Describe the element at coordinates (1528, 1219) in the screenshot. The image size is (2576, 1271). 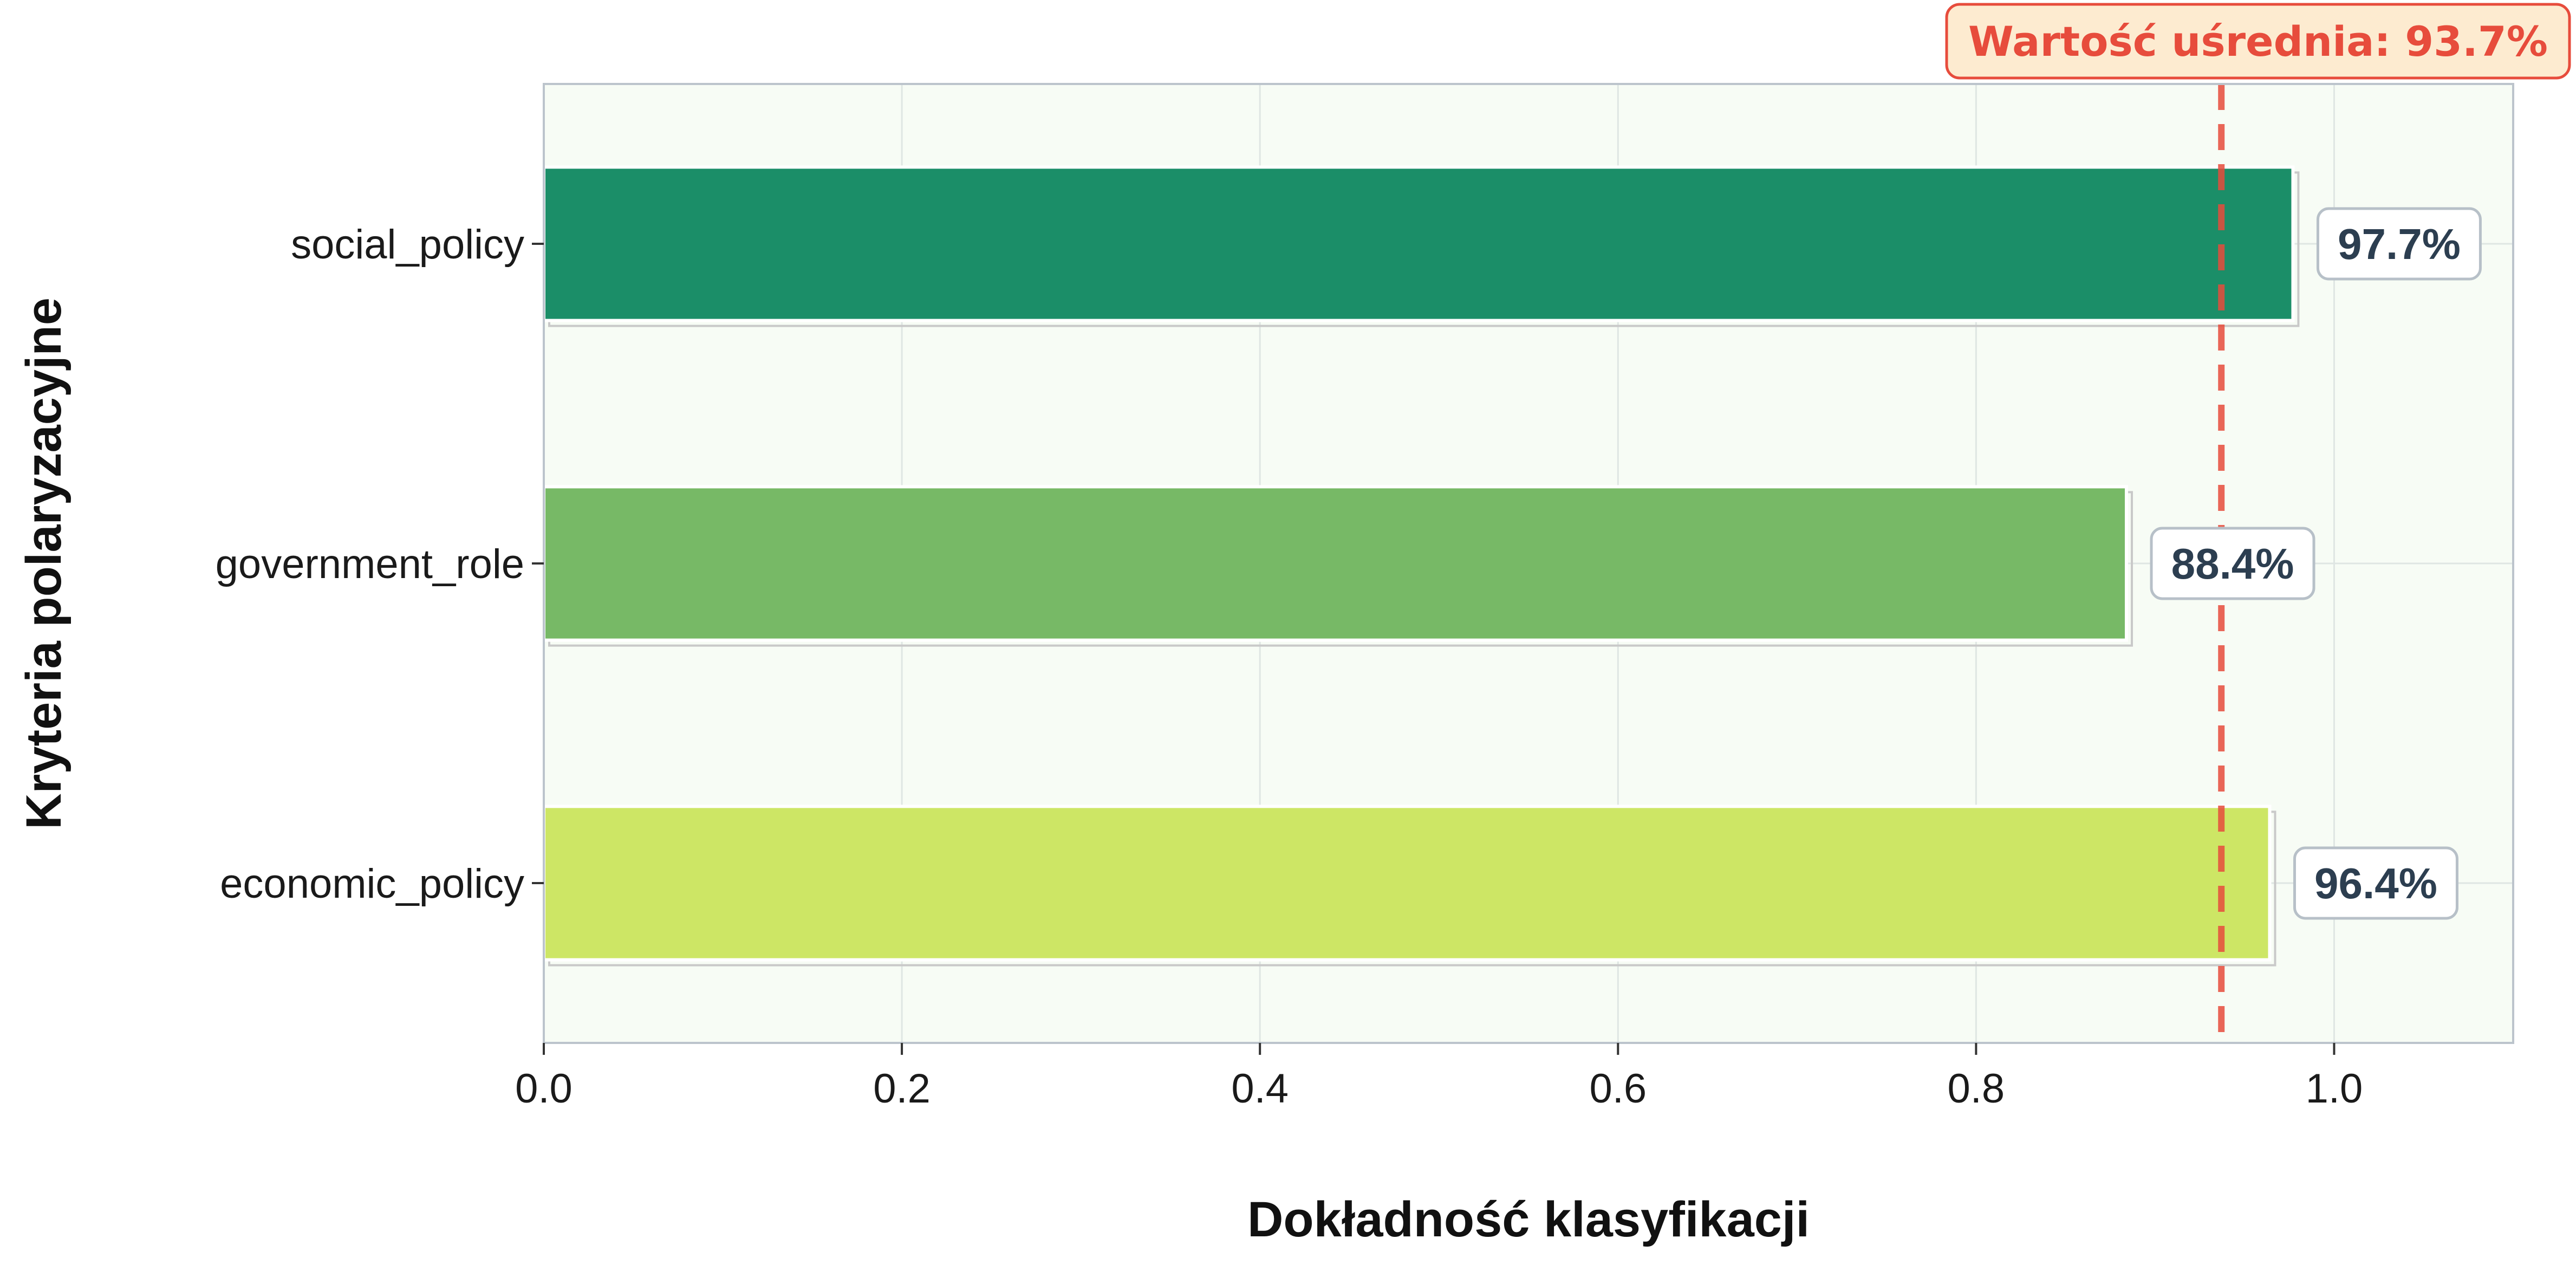
I see `x-axis-title: Dokładność klasyfikacji` at that location.